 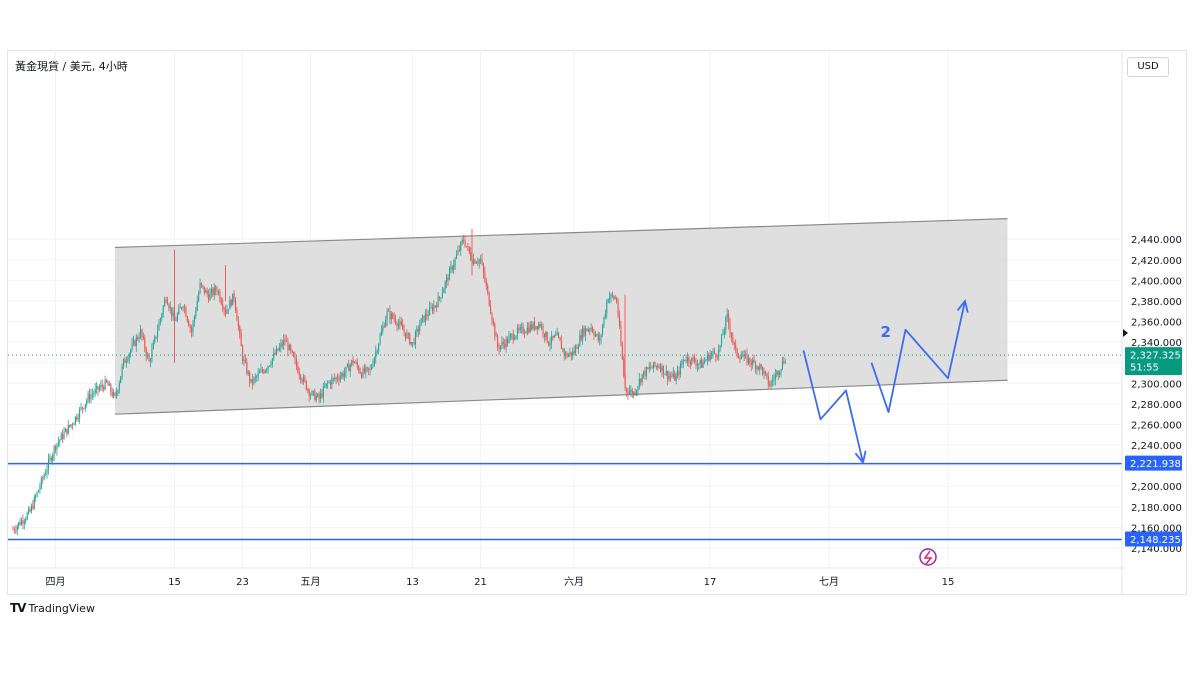 What do you see at coordinates (480, 582) in the screenshot?
I see `x-tick-label: 21` at bounding box center [480, 582].